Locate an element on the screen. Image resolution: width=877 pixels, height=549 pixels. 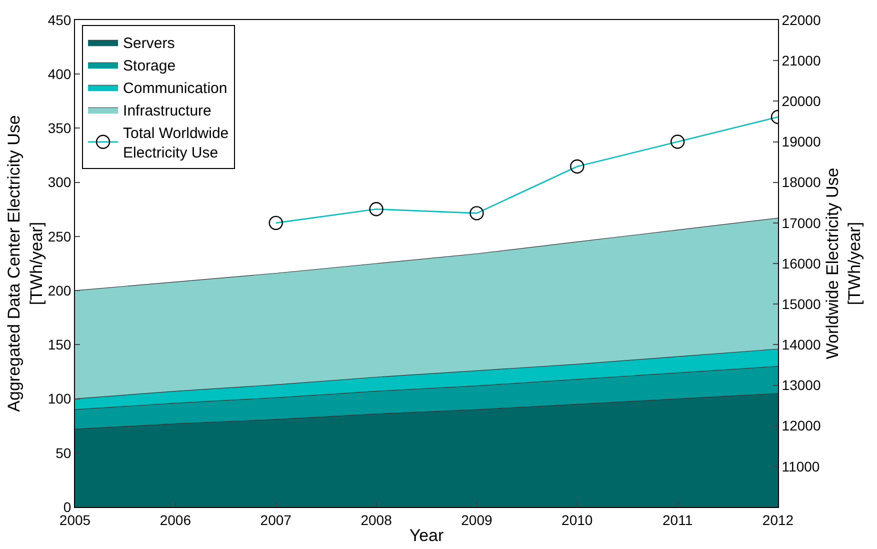
x-tick-label: 2011 is located at coordinates (677, 520).